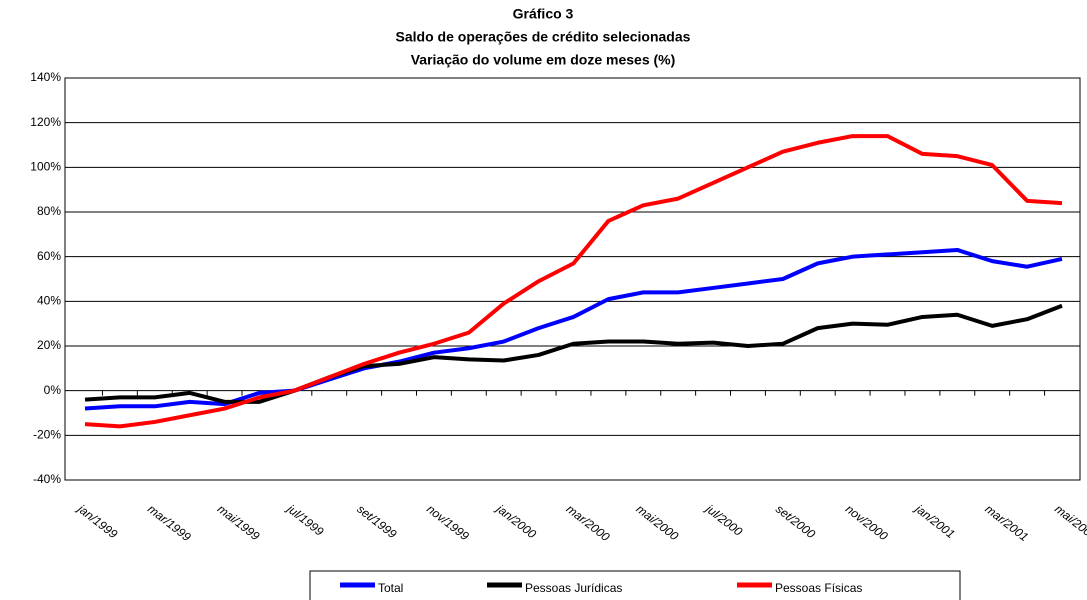 The width and height of the screenshot is (1087, 600). Describe the element at coordinates (818, 588) in the screenshot. I see `legend-label: Pessoas Físicas` at that location.